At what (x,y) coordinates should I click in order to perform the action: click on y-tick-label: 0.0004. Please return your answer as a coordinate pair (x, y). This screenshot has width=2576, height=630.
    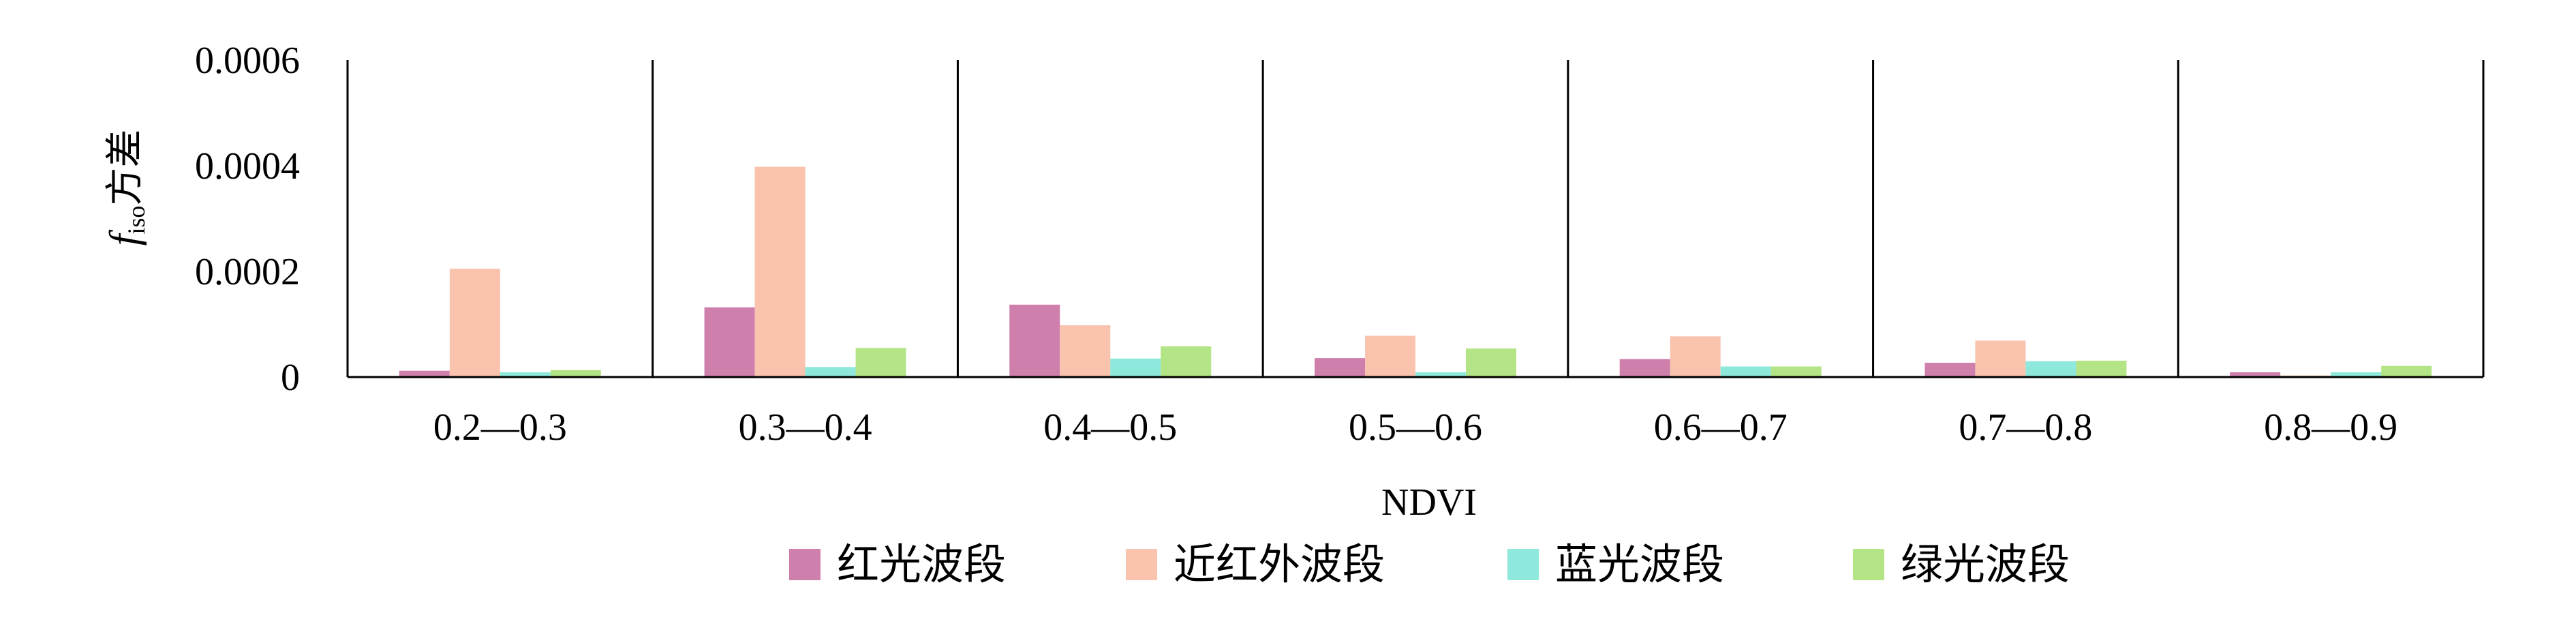
    Looking at the image, I should click on (248, 166).